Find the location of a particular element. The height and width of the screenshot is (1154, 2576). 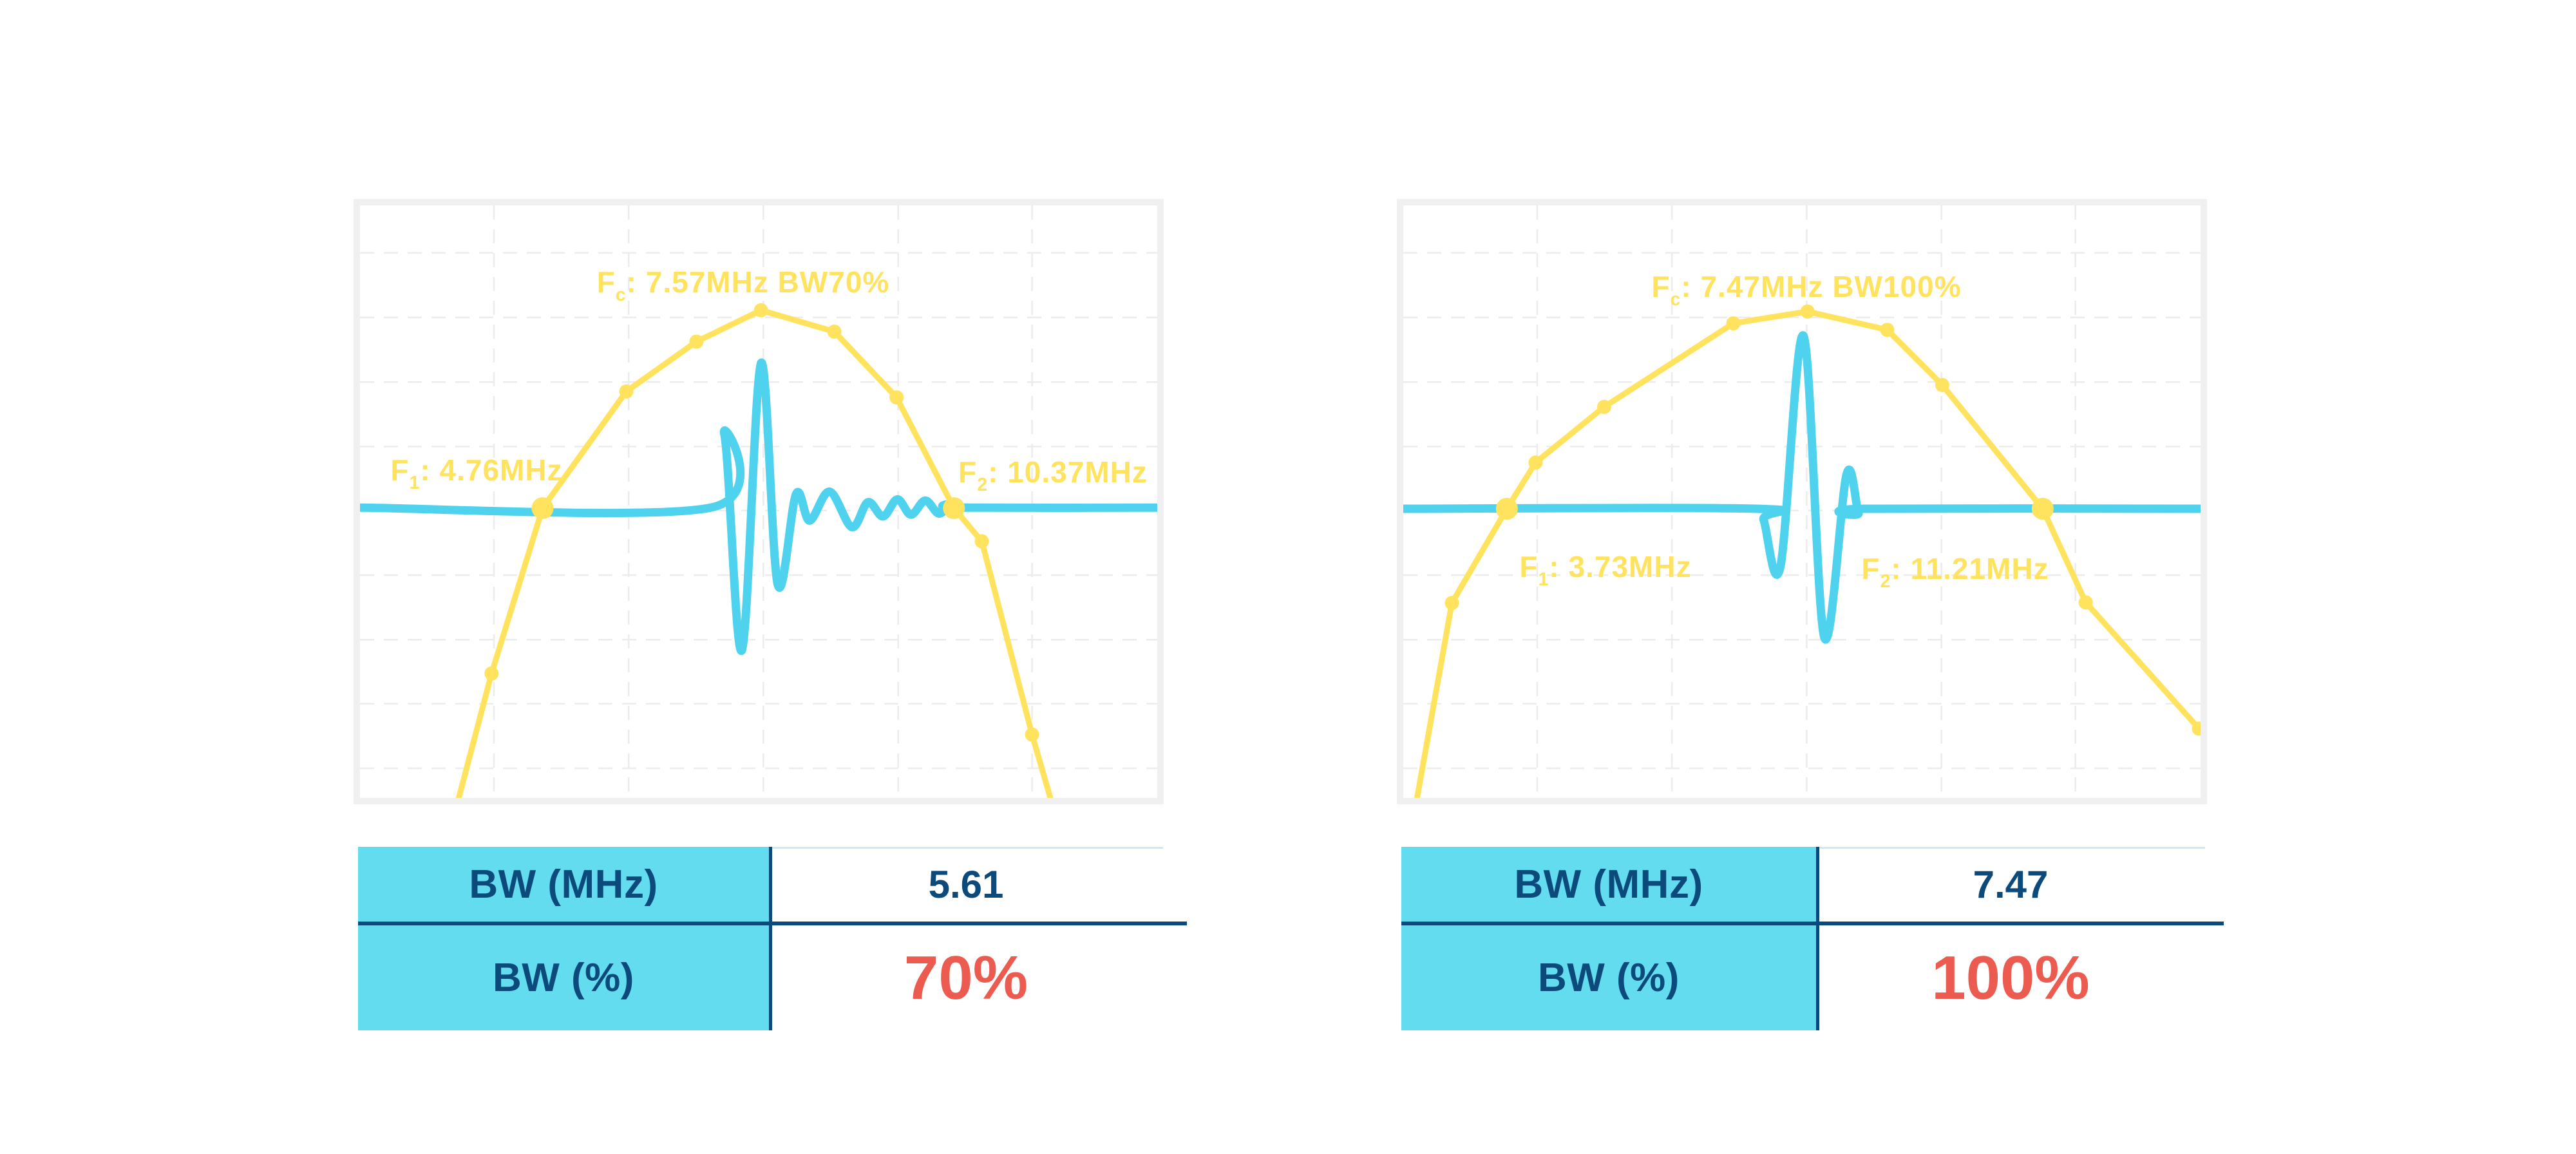

table-row-value-bw-pct: 70% is located at coordinates (966, 977).